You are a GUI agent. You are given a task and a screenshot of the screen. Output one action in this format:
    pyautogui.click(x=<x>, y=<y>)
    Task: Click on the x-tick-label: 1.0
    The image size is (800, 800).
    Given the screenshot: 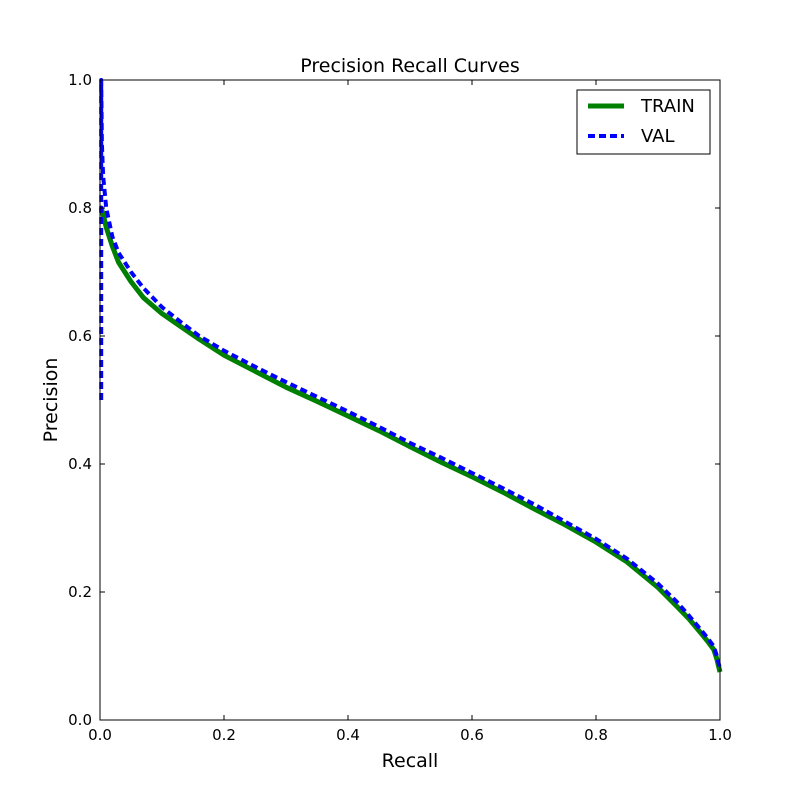 What is the action you would take?
    pyautogui.click(x=720, y=735)
    